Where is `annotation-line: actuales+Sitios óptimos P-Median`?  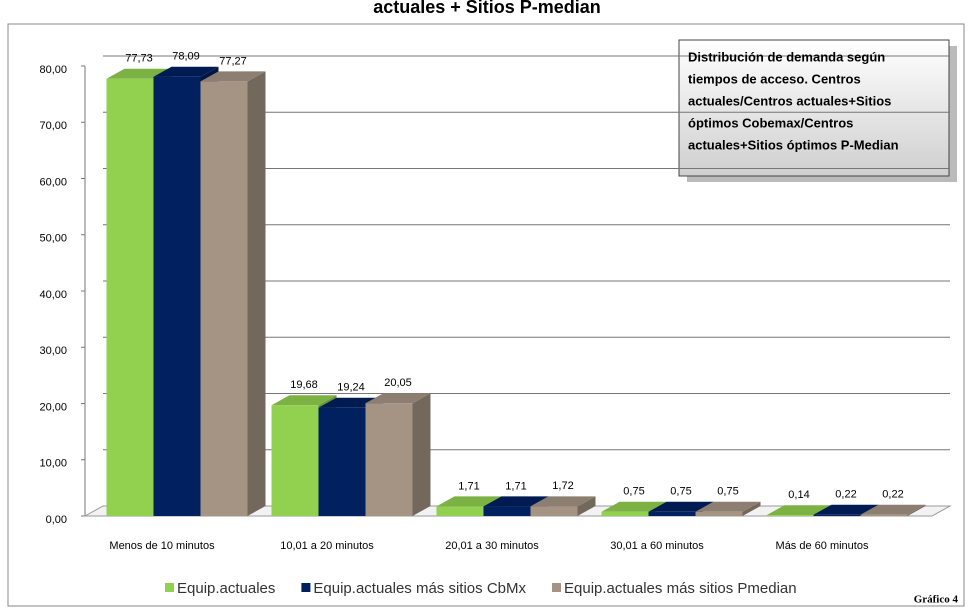
annotation-line: actuales+Sitios óptimos P-Median is located at coordinates (793, 144).